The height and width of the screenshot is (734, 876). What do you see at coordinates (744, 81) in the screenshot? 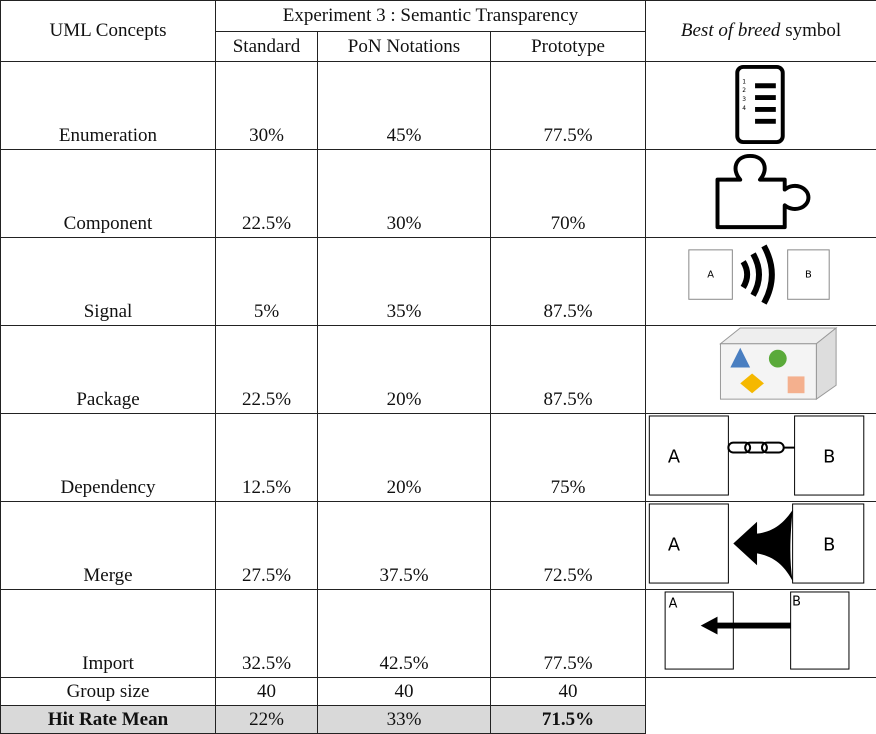
I see `icon-label: 1` at bounding box center [744, 81].